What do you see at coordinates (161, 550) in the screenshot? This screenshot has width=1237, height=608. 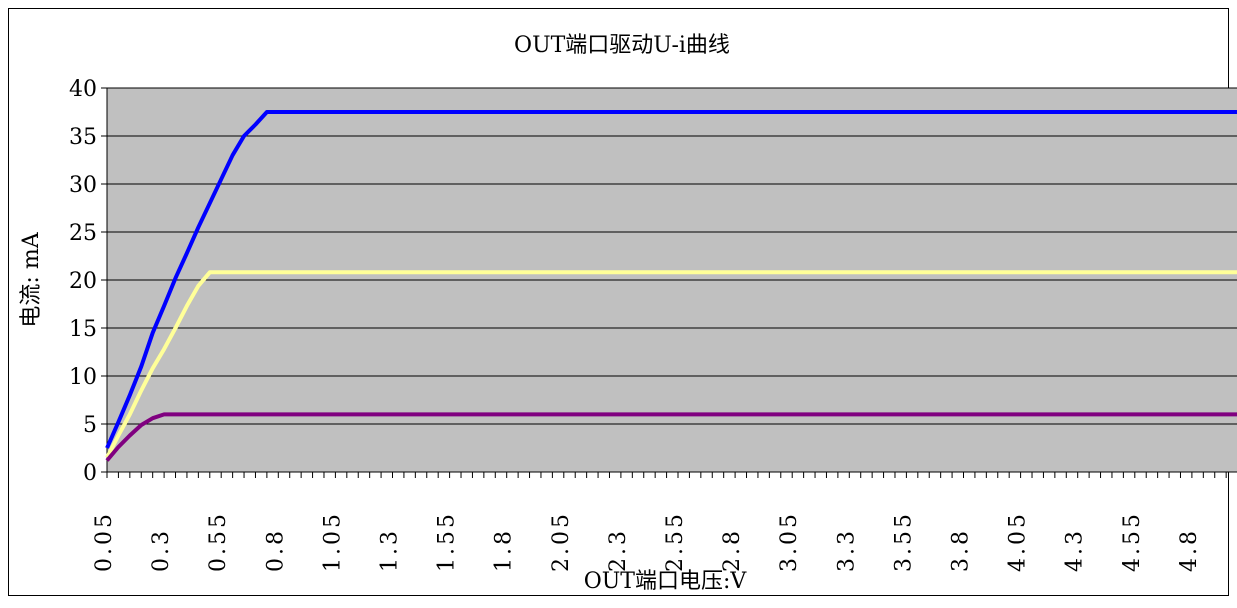 I see `x-tick-label: 0.3` at bounding box center [161, 550].